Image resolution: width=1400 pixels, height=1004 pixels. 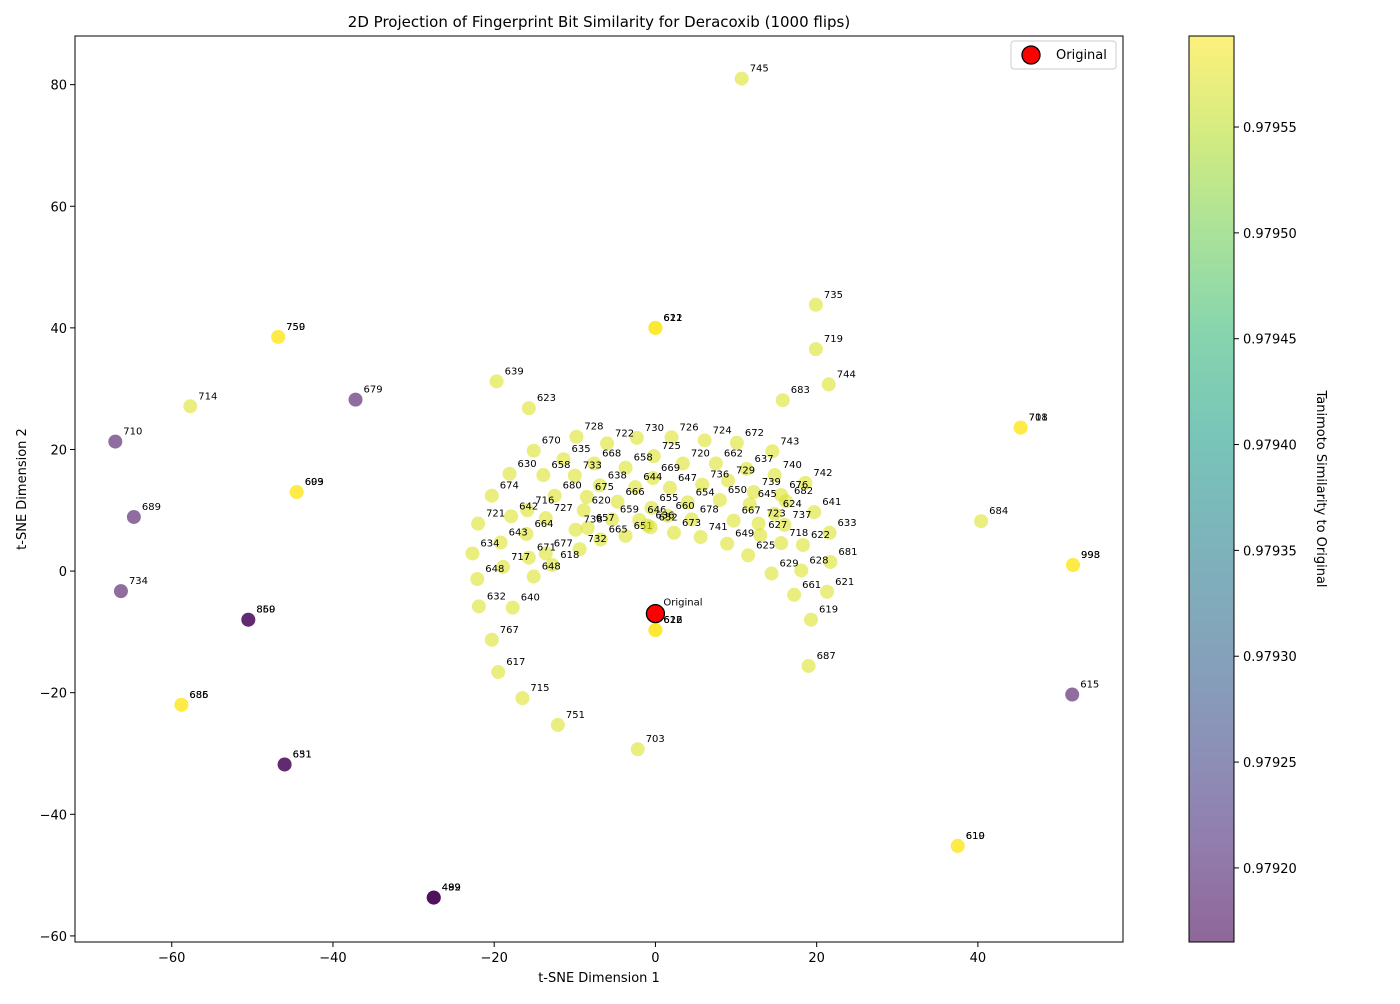 I want to click on y-tick-label: 20, so click(x=58, y=450).